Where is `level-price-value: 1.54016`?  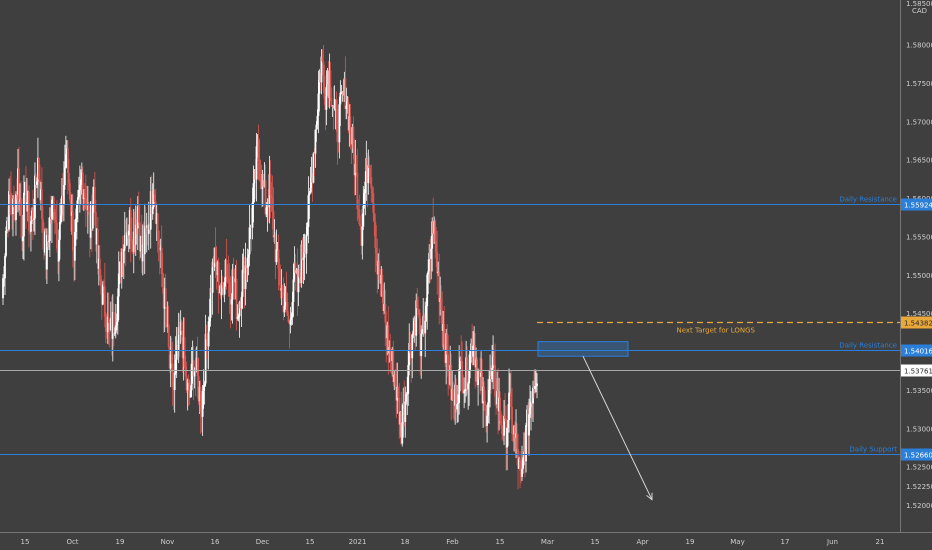
level-price-value: 1.54016 is located at coordinates (918, 352).